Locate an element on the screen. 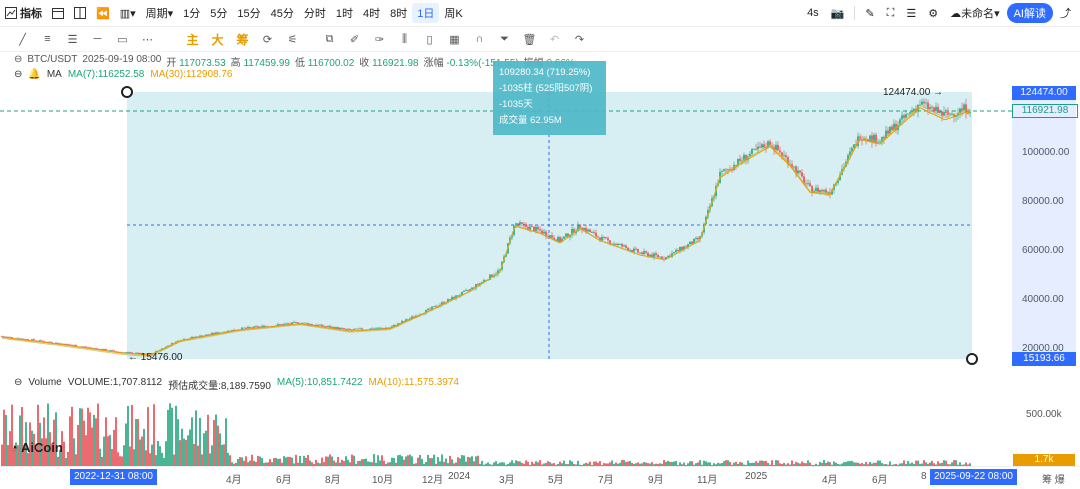 The height and width of the screenshot is (489, 1080). ai-analysis-button: AI解读 is located at coordinates (1029, 13).